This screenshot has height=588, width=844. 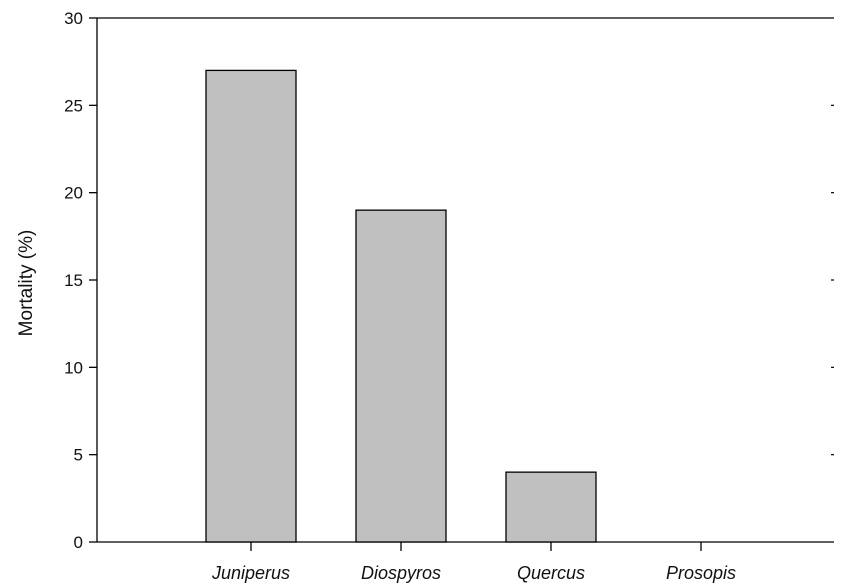 What do you see at coordinates (701, 573) in the screenshot?
I see `x-tick-label-prosopis: Prosopis` at bounding box center [701, 573].